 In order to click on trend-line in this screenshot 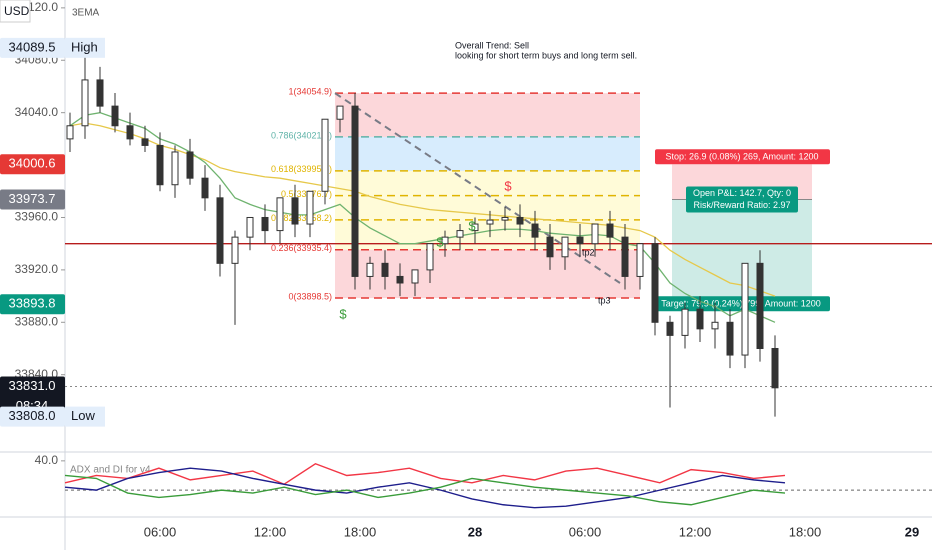, I will do `click(477, 188)`.